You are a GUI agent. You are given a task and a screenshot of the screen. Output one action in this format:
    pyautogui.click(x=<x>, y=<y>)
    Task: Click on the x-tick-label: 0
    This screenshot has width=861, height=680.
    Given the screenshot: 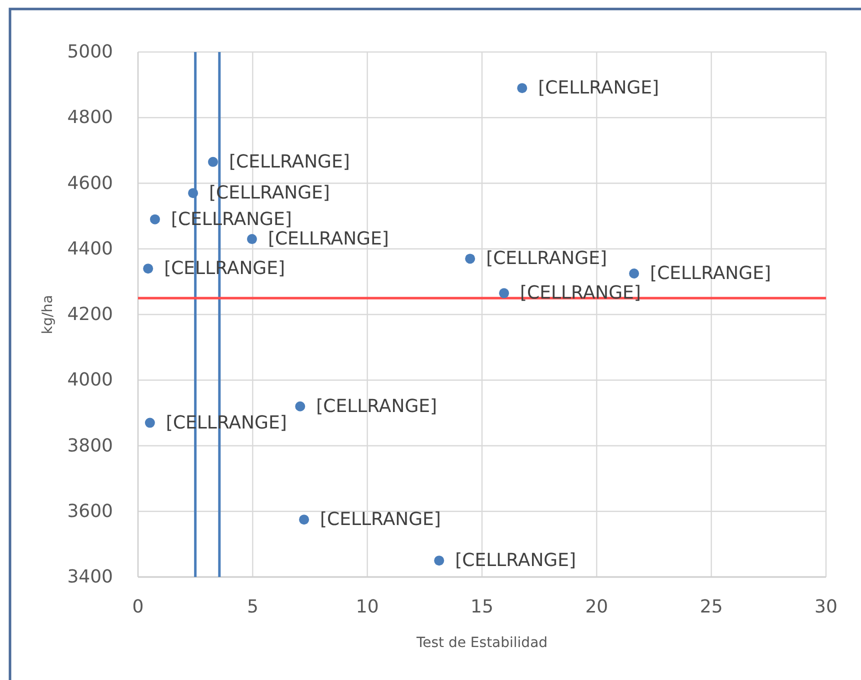 What is the action you would take?
    pyautogui.click(x=138, y=607)
    